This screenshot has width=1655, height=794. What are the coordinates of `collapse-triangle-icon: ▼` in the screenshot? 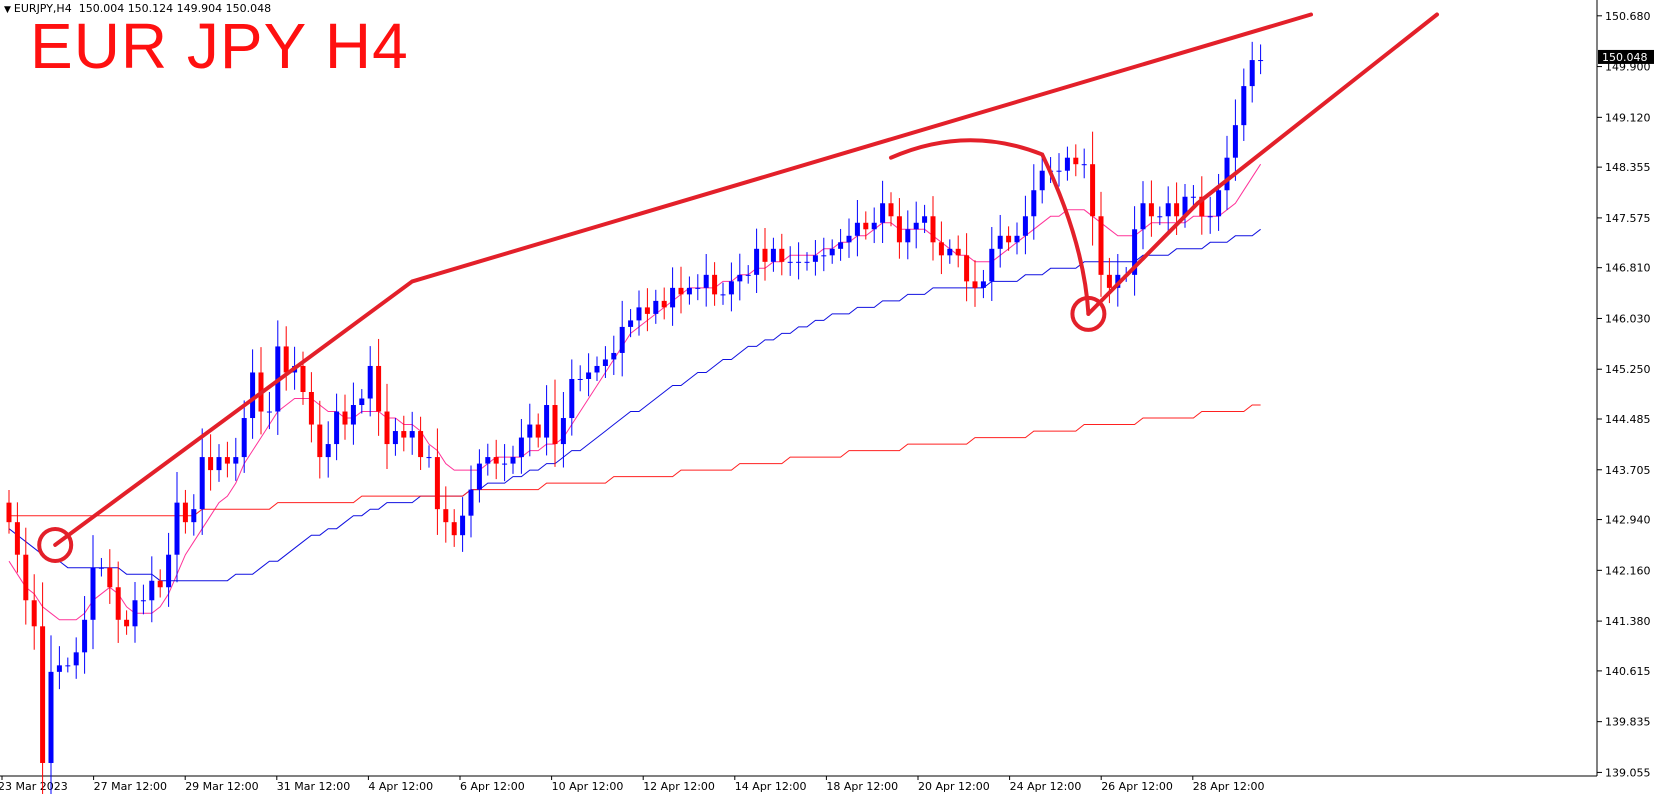 It's located at (7, 10).